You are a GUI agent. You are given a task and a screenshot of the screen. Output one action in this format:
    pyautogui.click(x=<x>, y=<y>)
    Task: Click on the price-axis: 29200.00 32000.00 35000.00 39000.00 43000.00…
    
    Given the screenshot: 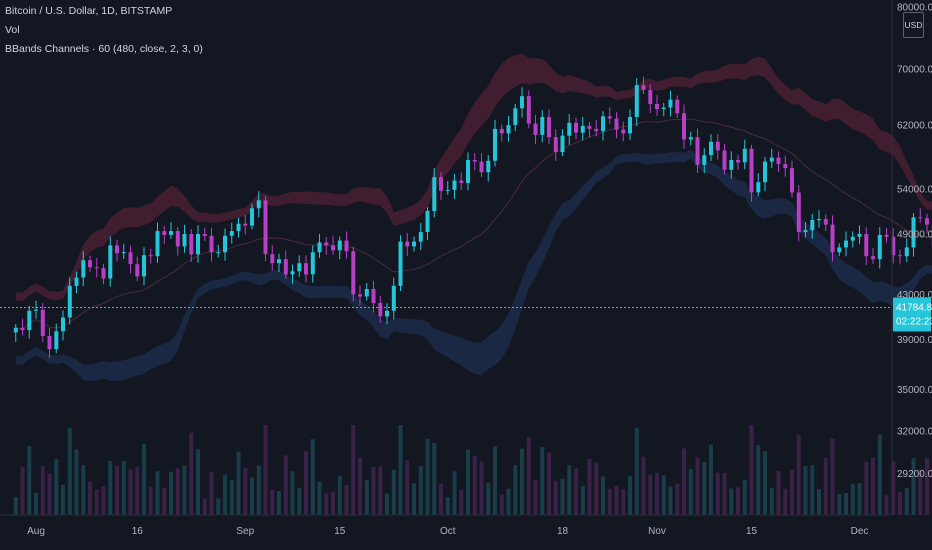 What is the action you would take?
    pyautogui.click(x=911, y=257)
    